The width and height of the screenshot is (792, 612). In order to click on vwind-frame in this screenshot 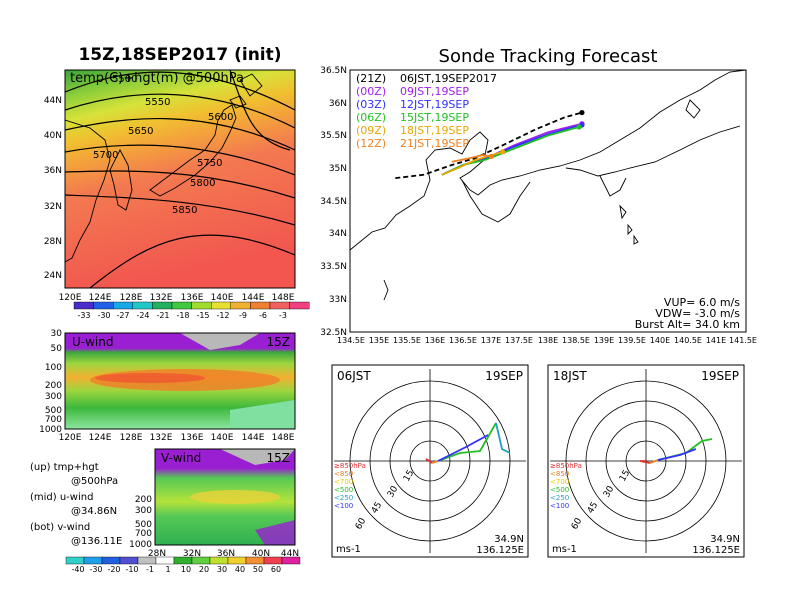, I will do `click(225, 497)`.